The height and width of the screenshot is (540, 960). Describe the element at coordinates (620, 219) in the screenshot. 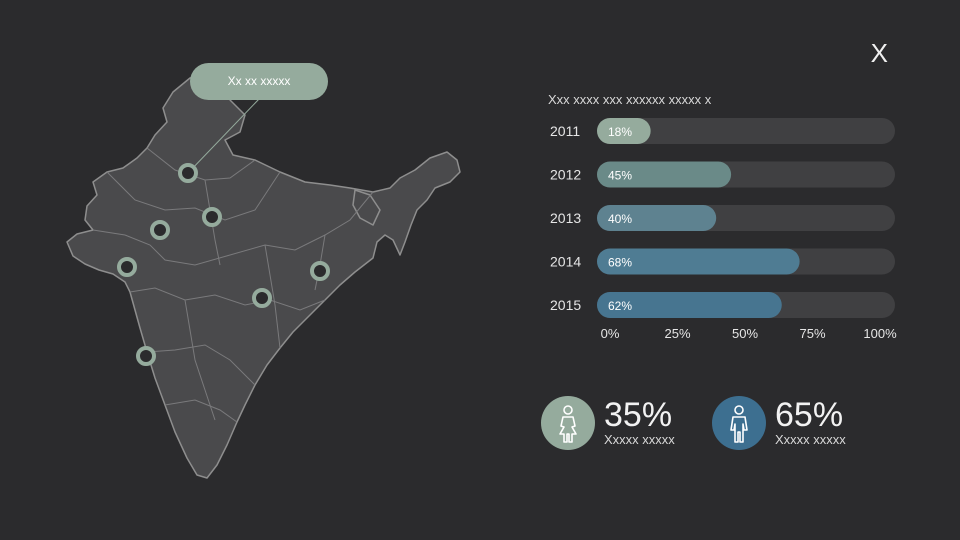

I see `bar-value-label: 40%` at that location.